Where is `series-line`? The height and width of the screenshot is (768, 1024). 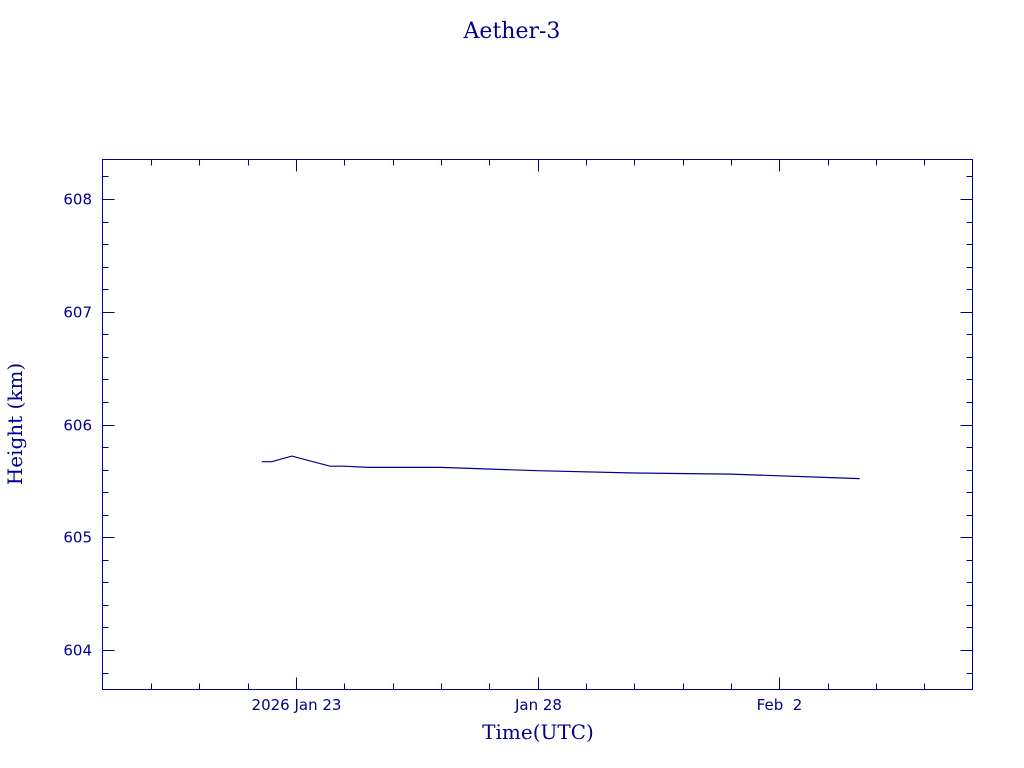
series-line is located at coordinates (560, 467).